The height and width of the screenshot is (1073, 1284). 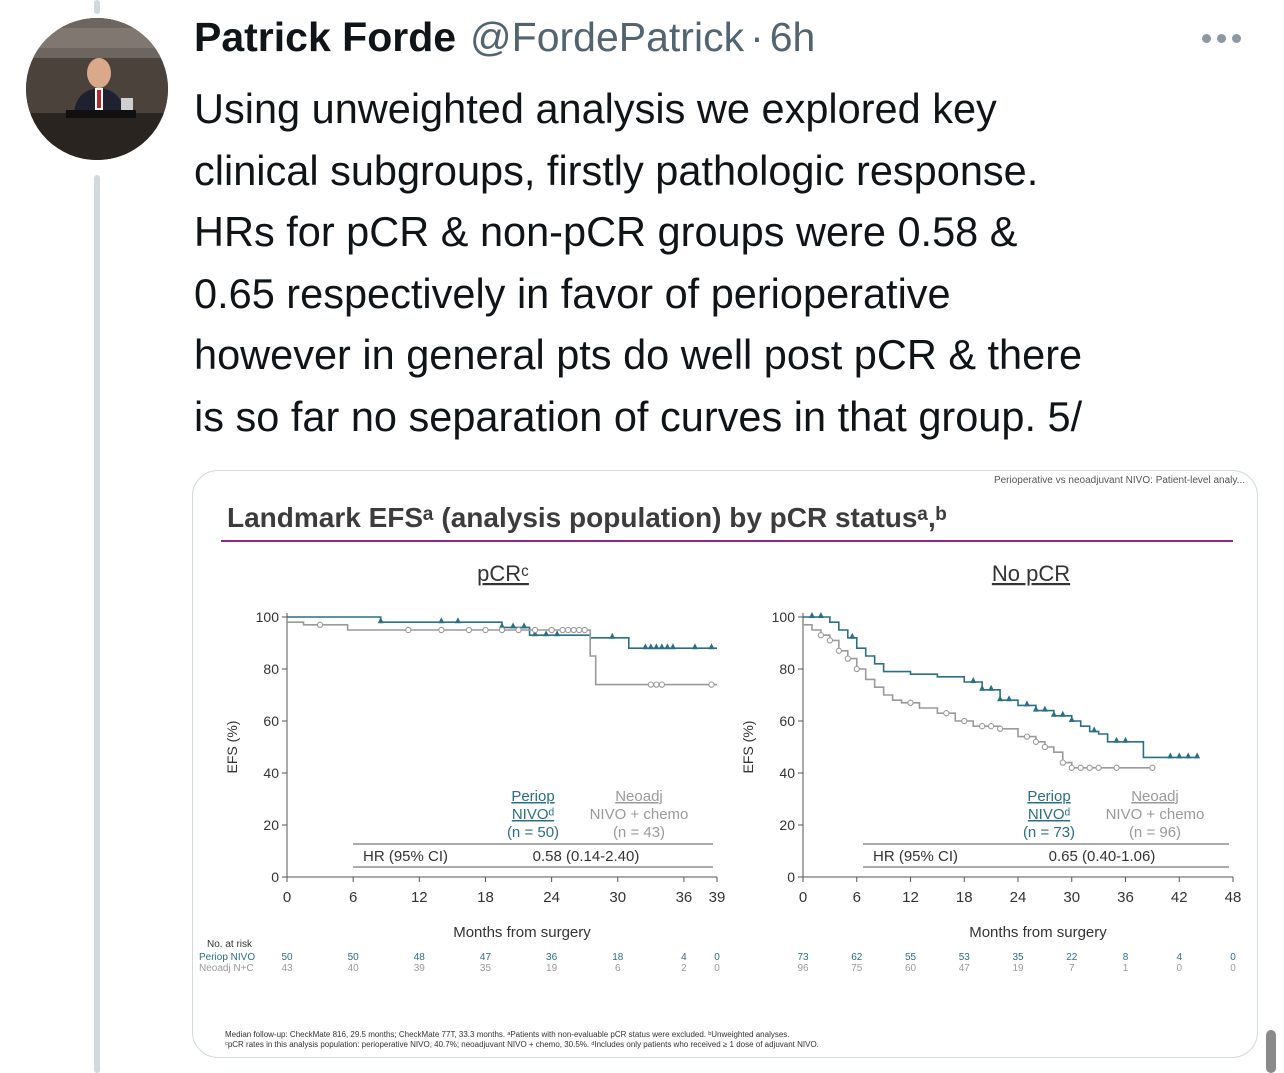 What do you see at coordinates (420, 957) in the screenshot?
I see `at-risk-perio-value: 48` at bounding box center [420, 957].